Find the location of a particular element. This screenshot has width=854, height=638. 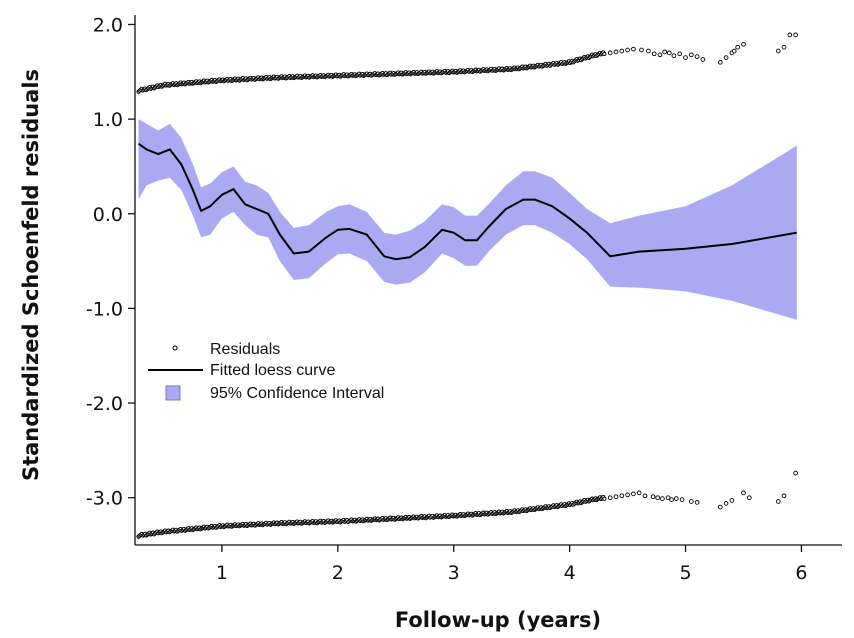

legend-ci-label: 95% Confidence Interval is located at coordinates (297, 393).